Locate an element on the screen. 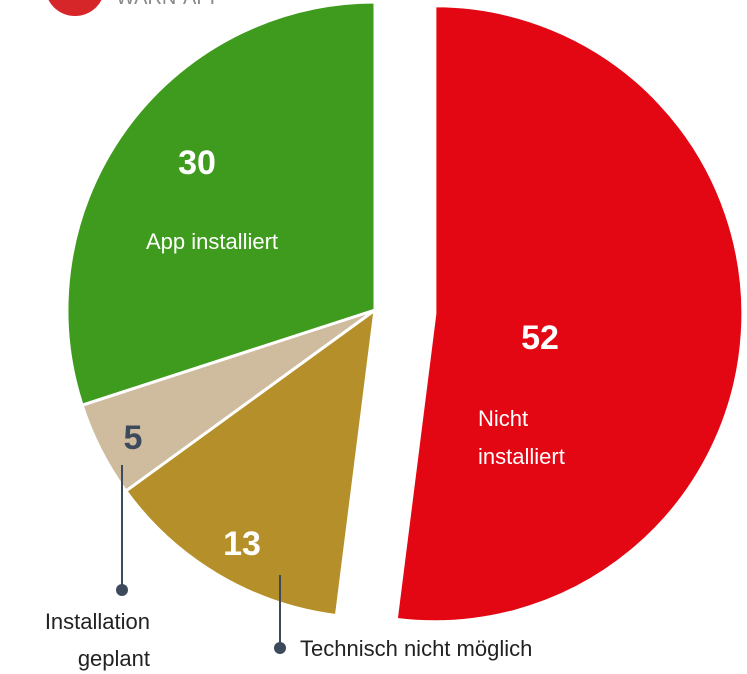 This screenshot has height=674, width=747. value-label: 52 is located at coordinates (540, 338).